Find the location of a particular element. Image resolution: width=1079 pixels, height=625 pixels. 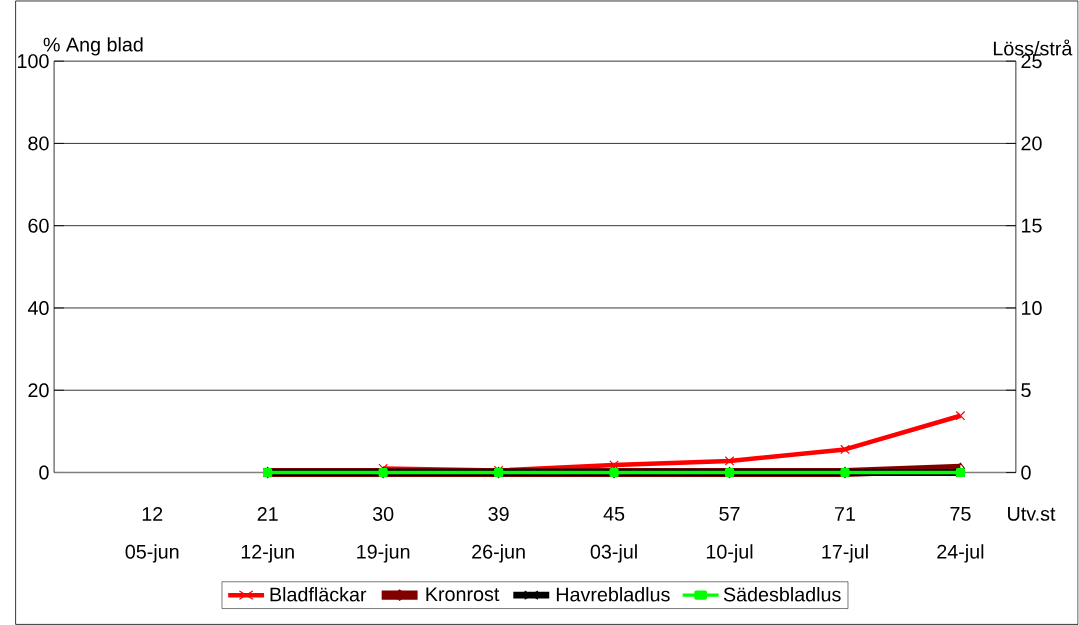

text: 45 is located at coordinates (614, 513).